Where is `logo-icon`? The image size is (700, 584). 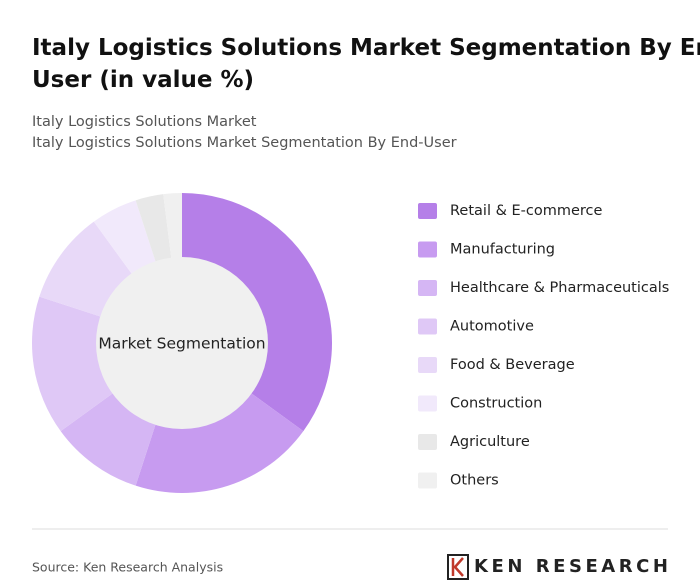
logo-icon is located at coordinates (457, 567).